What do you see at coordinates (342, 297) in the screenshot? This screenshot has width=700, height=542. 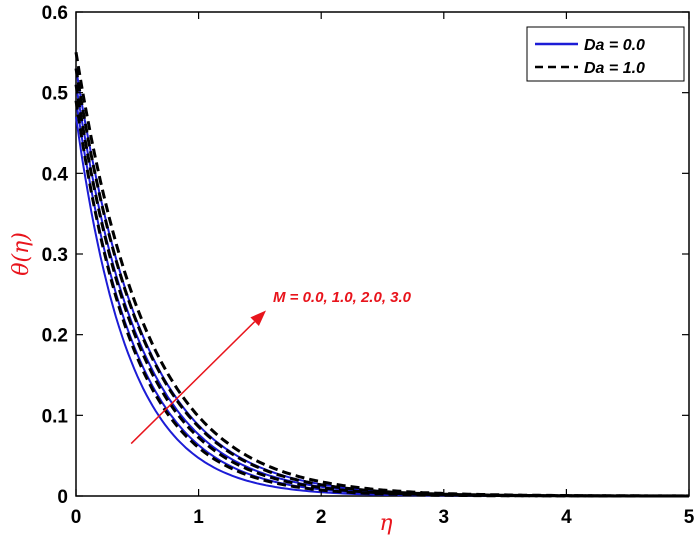 I see `annotation-text: M = 0.0, 1.0, 2.0, 3.0` at bounding box center [342, 297].